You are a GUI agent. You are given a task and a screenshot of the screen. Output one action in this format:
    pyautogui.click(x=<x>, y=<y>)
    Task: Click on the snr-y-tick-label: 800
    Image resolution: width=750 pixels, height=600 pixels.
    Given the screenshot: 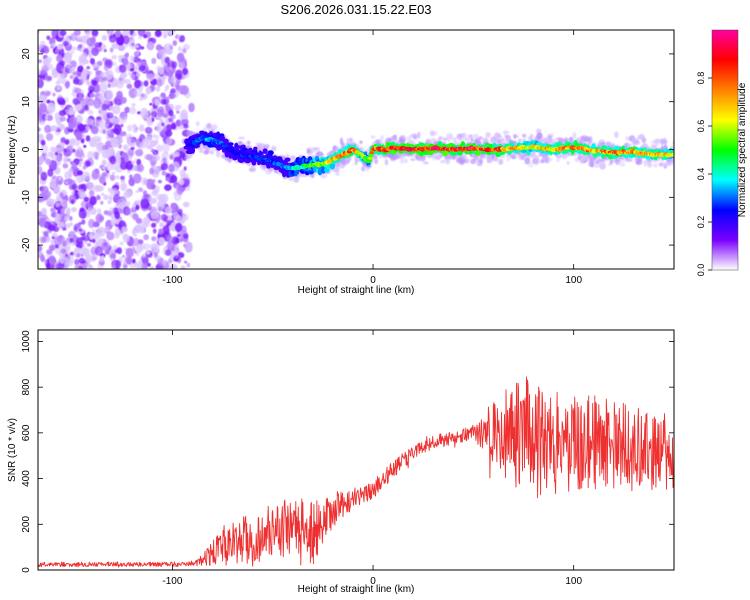 What is the action you would take?
    pyautogui.click(x=26, y=386)
    